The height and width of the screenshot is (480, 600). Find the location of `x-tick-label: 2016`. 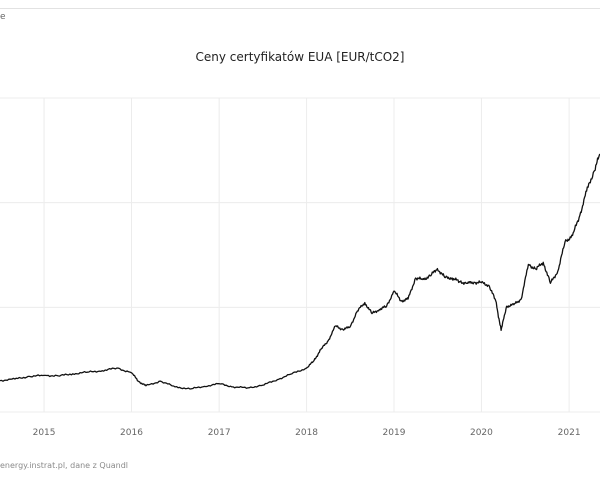

x-tick-label: 2016 is located at coordinates (131, 433).